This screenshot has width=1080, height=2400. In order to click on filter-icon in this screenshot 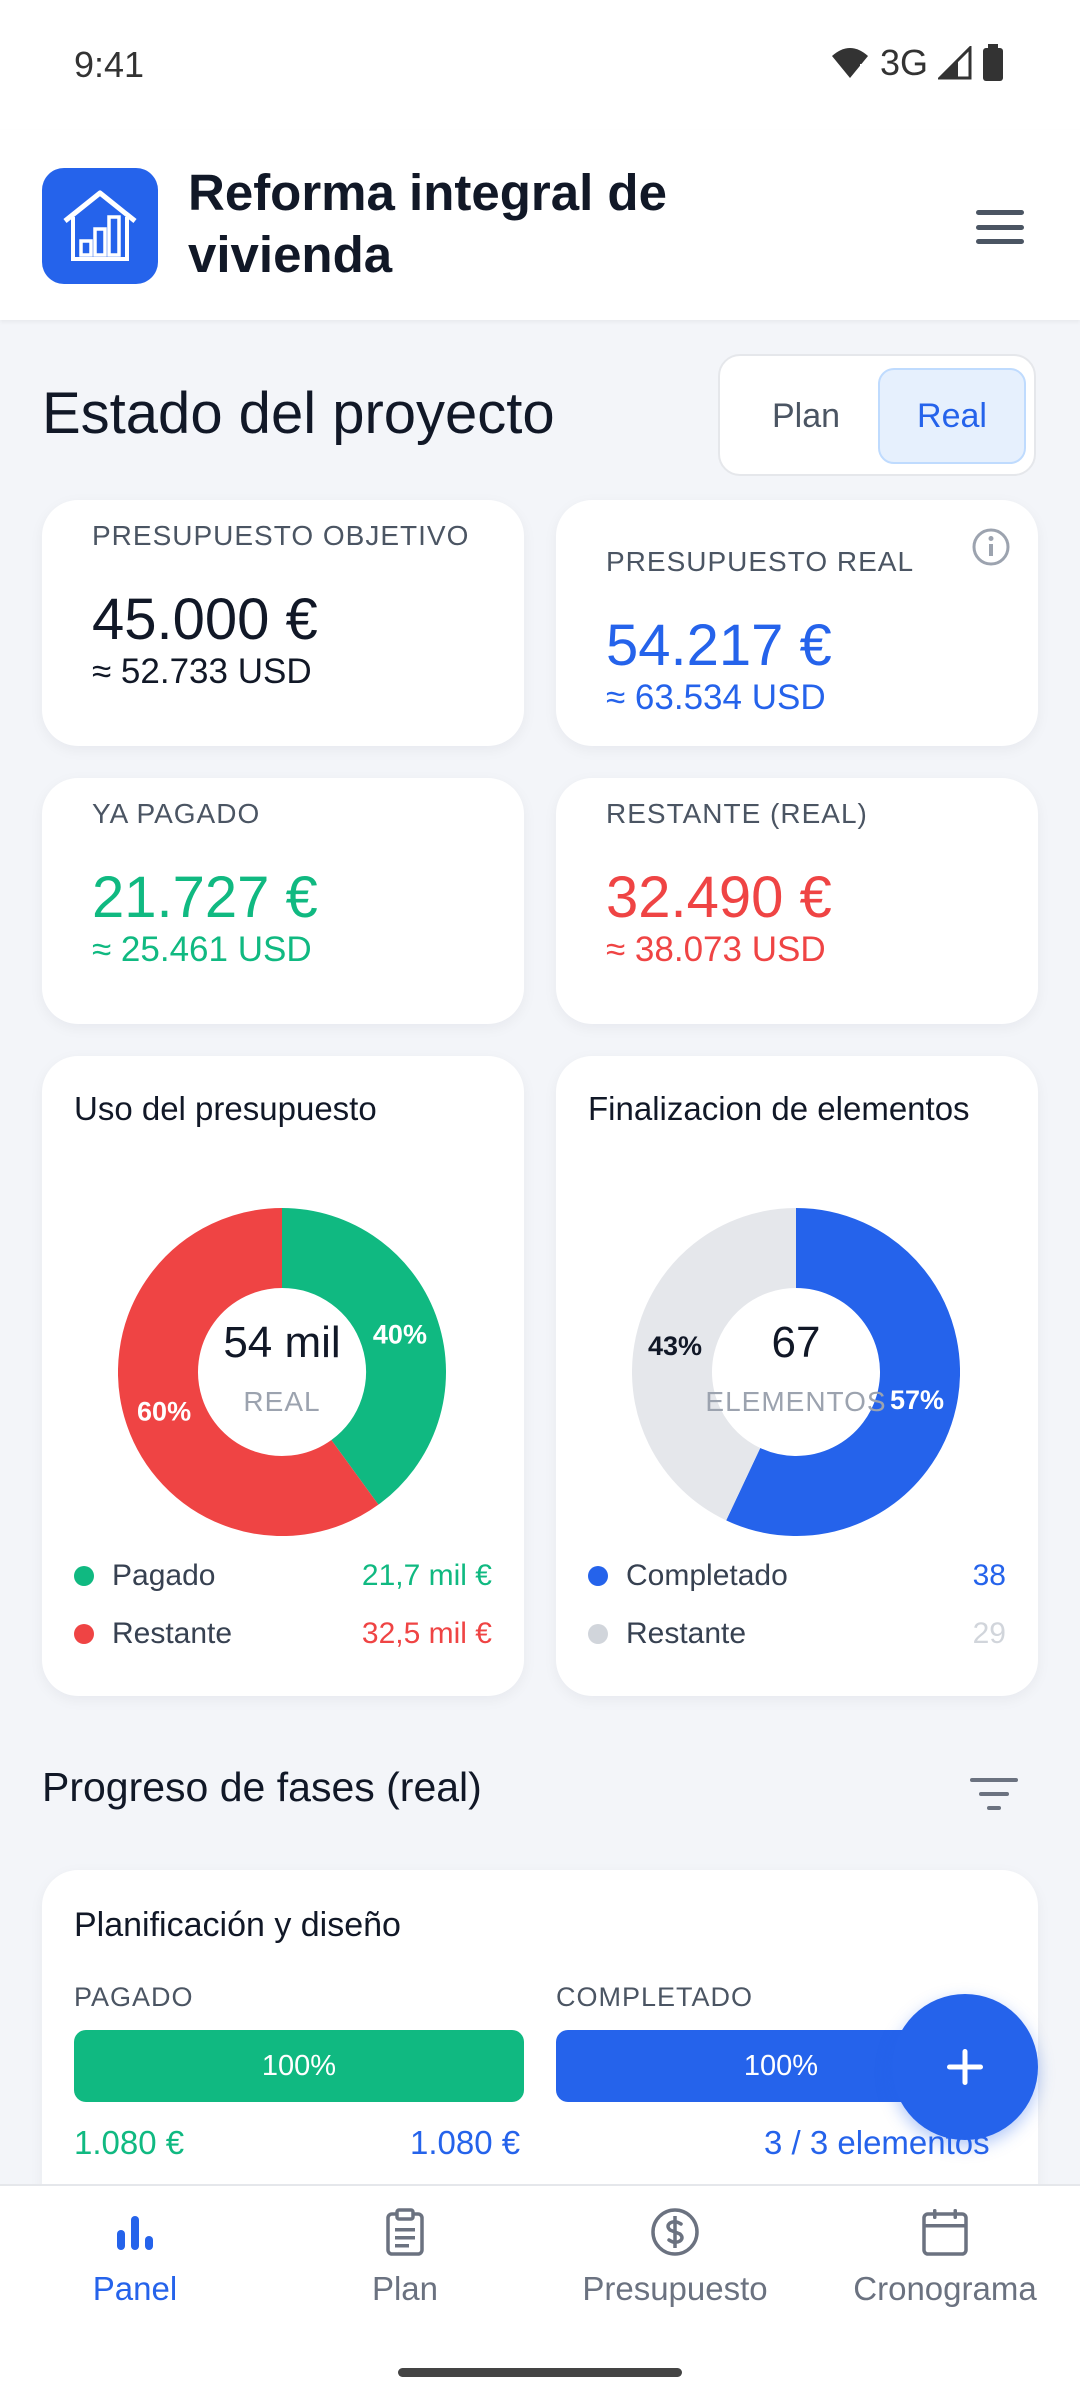, I will do `click(994, 1794)`.